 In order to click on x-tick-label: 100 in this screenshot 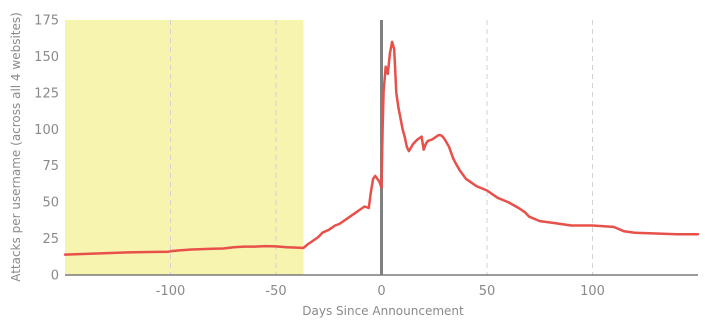, I will do `click(592, 291)`.